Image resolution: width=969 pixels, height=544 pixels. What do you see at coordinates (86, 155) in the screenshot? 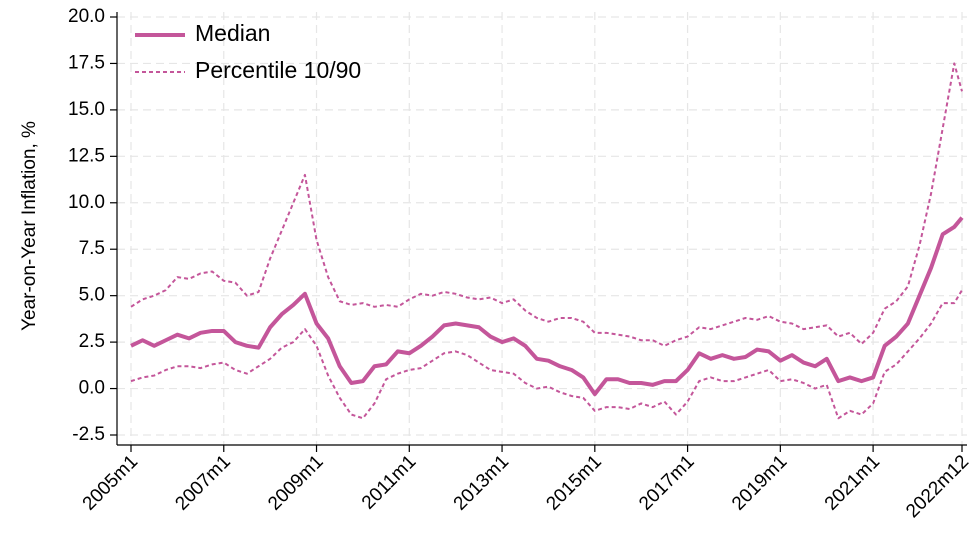
I see `y-tick-label: 12.5` at bounding box center [86, 155].